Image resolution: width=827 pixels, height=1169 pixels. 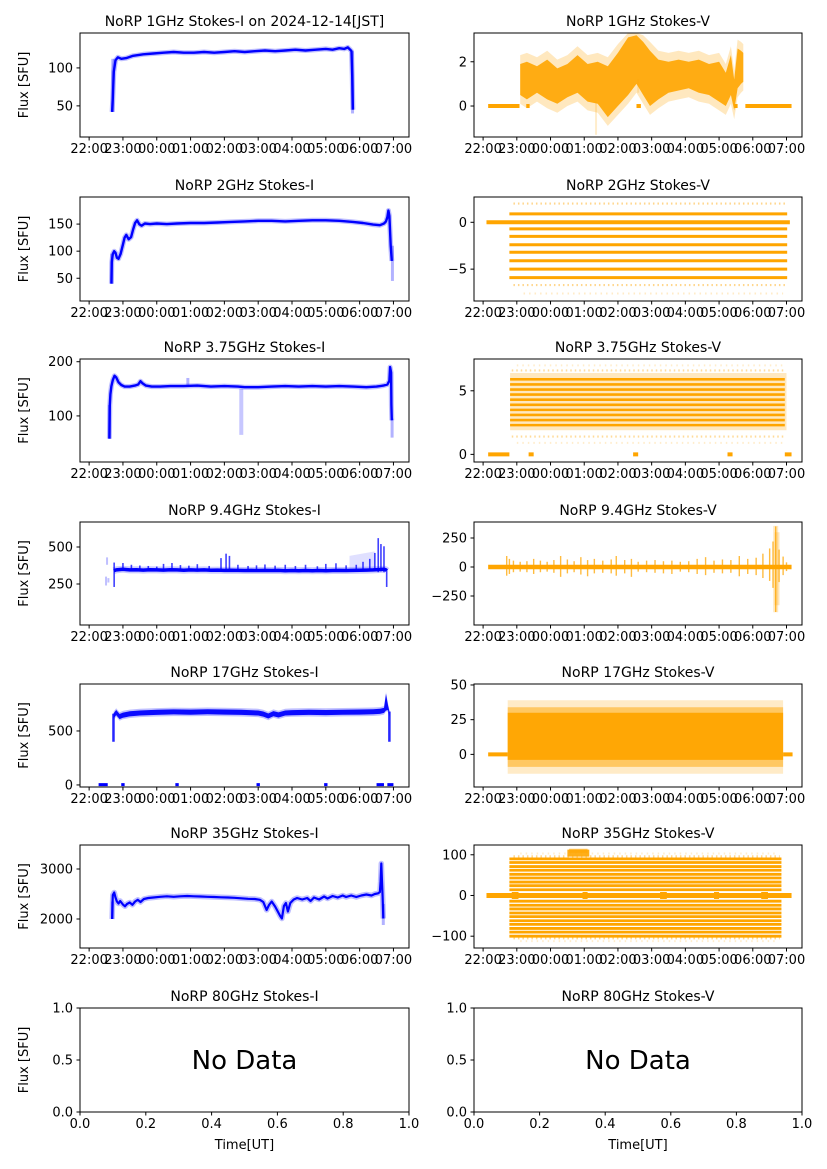 What do you see at coordinates (56, 870) in the screenshot?
I see `y-tick-label: 3000` at bounding box center [56, 870].